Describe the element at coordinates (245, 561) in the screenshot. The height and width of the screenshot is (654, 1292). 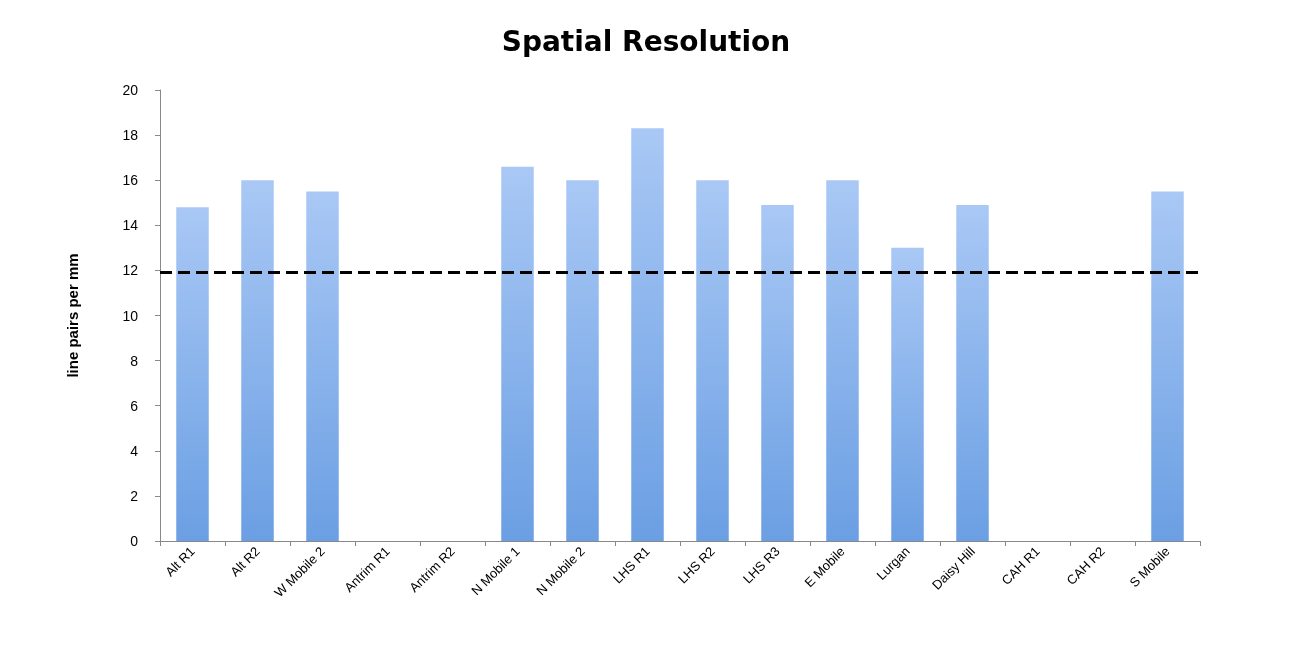
I see `x-tick-label: Alt R2` at that location.